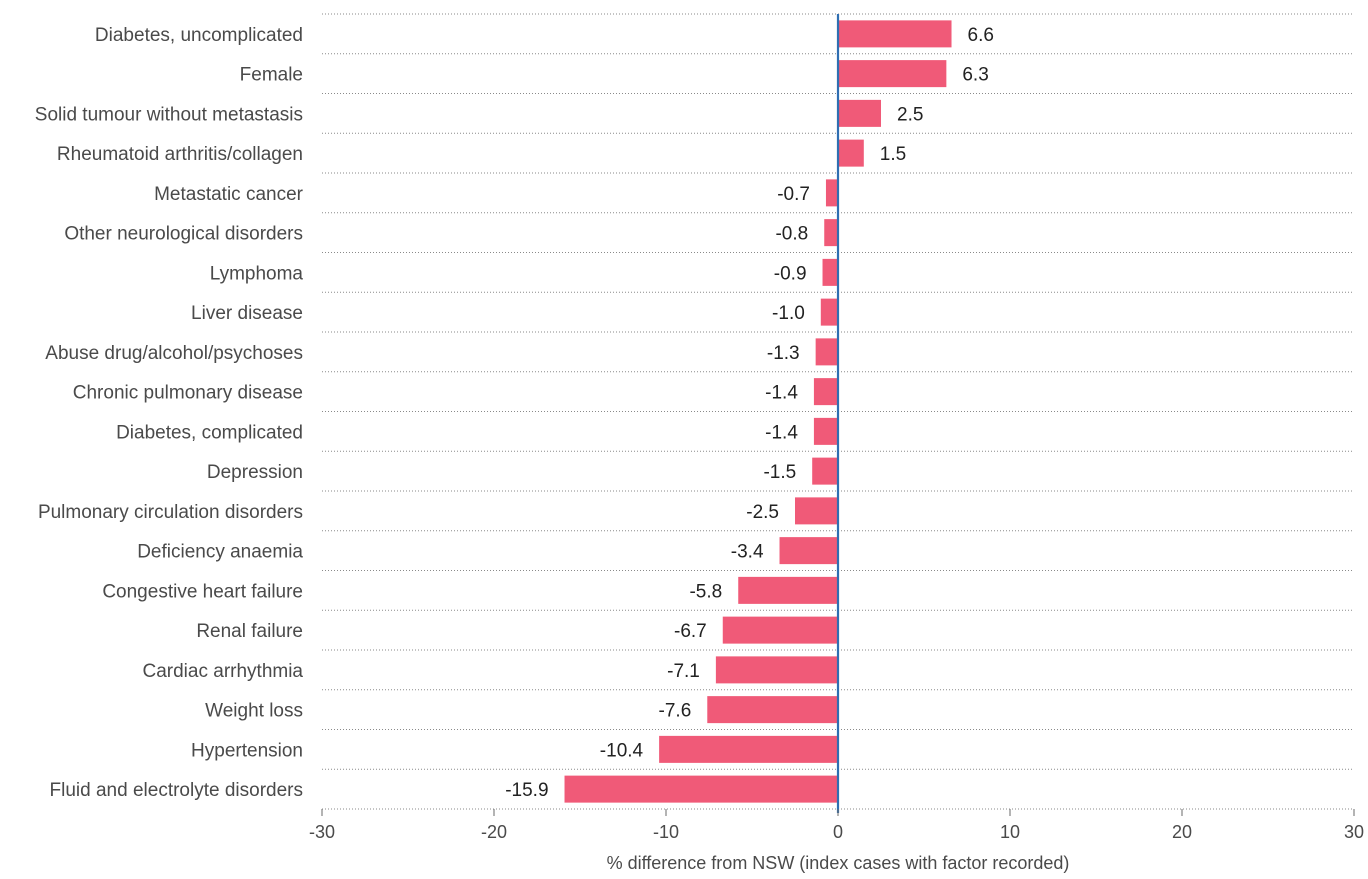  I want to click on category-label: Pulmonary circulation disorders, so click(170, 512).